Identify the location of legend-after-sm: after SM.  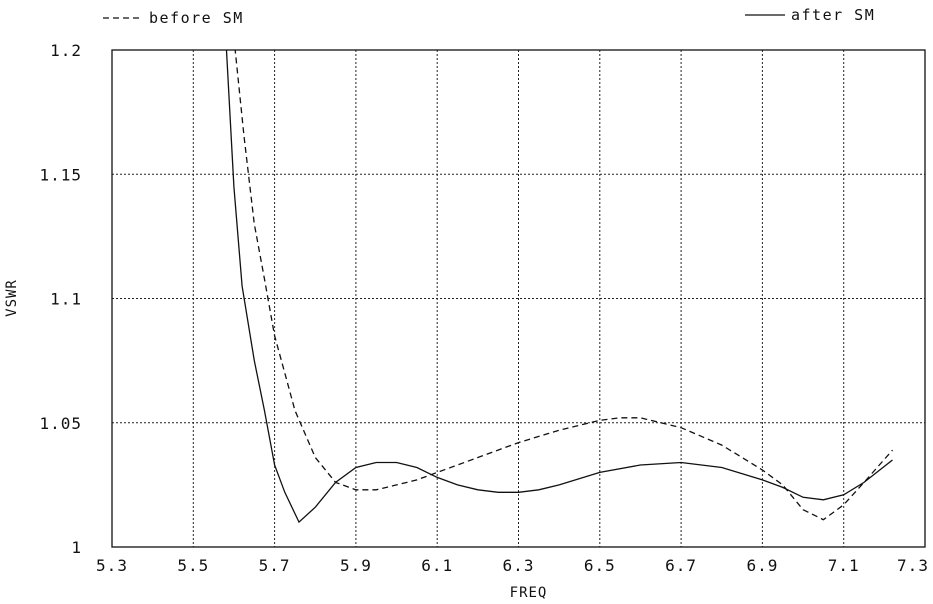
(810, 15).